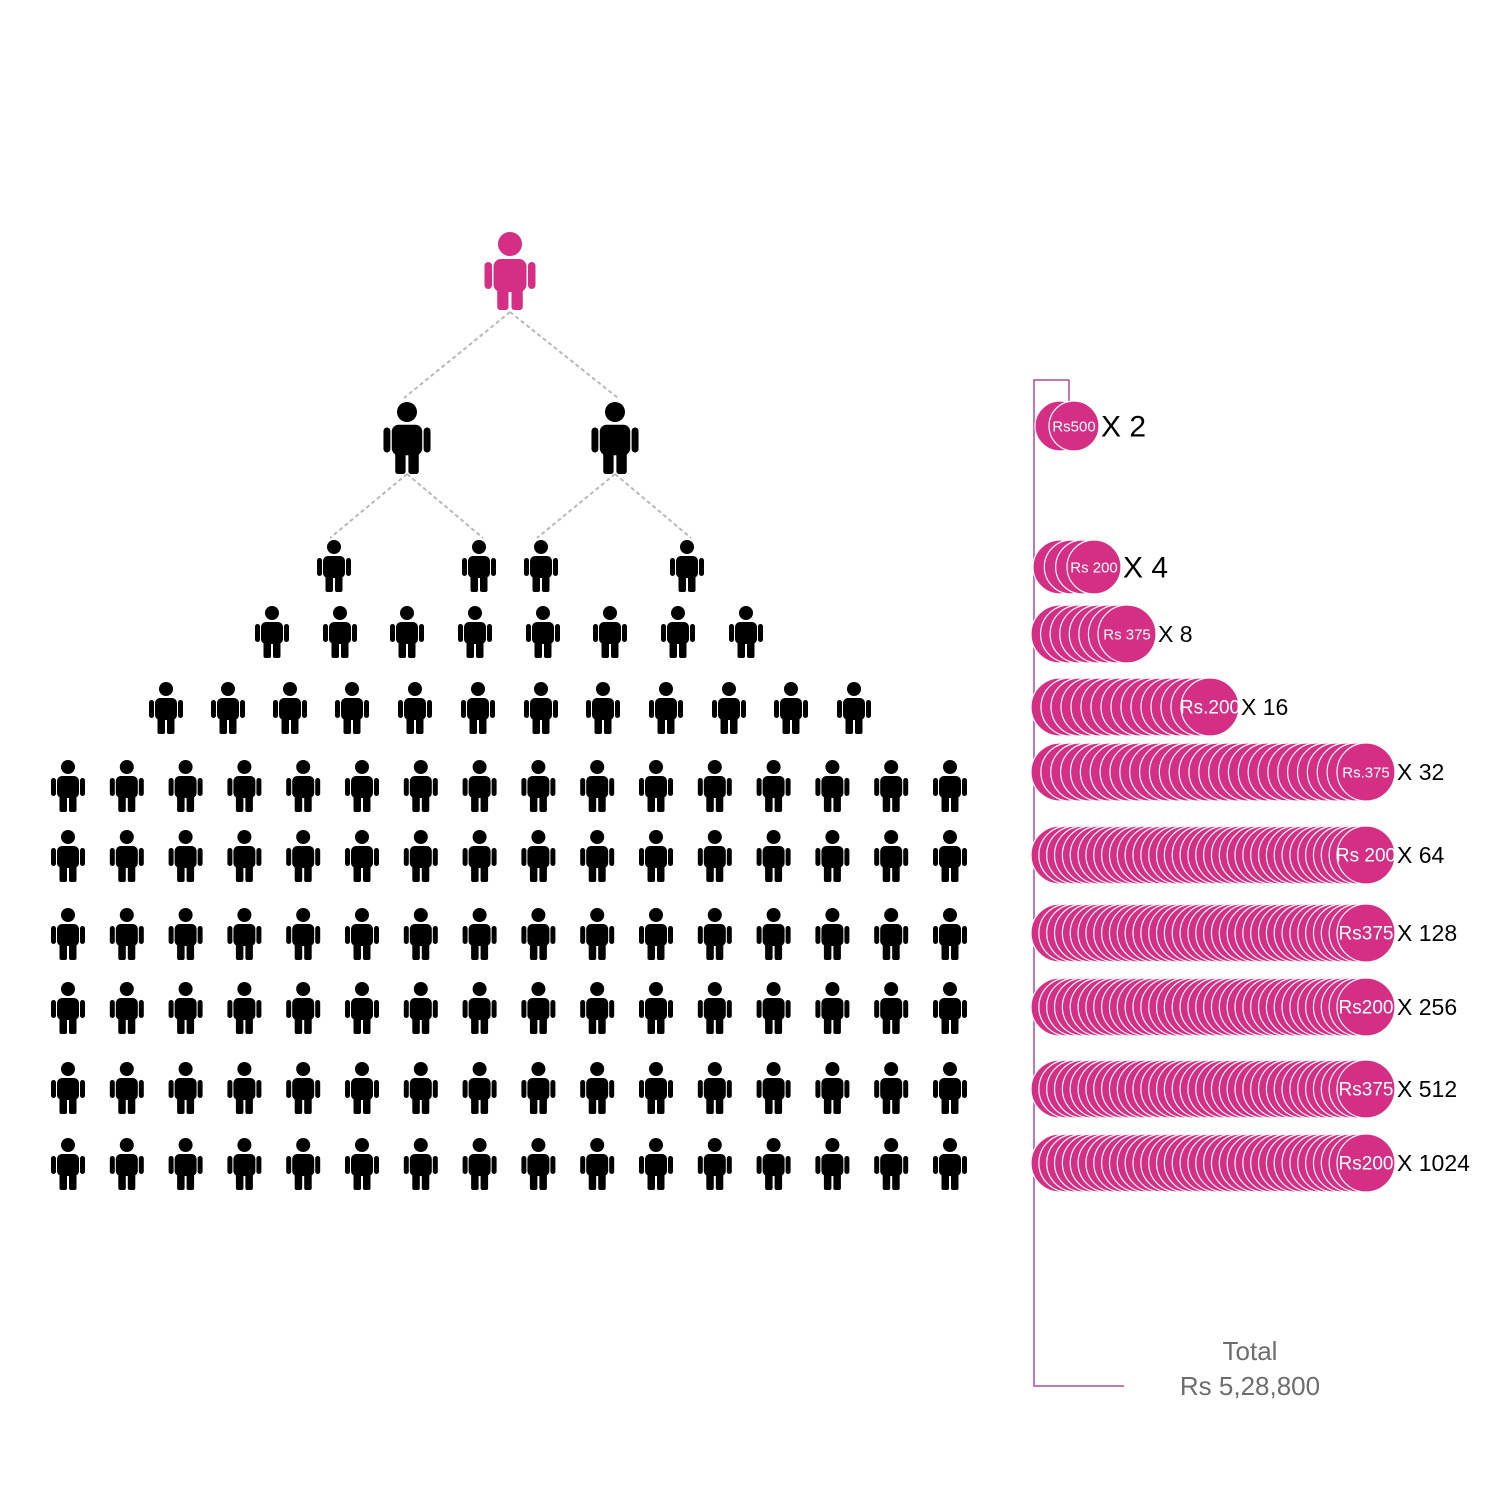 The image size is (1500, 1500). I want to click on total-block: Total Rs 5,28,800, so click(1250, 1369).